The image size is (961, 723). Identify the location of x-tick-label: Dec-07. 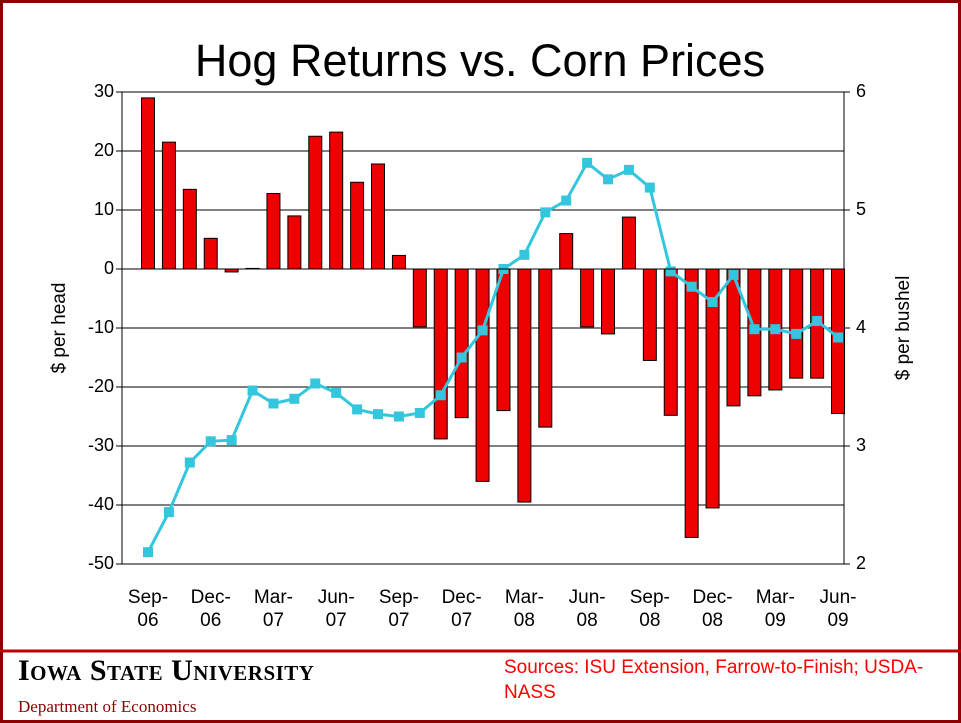
(461, 609).